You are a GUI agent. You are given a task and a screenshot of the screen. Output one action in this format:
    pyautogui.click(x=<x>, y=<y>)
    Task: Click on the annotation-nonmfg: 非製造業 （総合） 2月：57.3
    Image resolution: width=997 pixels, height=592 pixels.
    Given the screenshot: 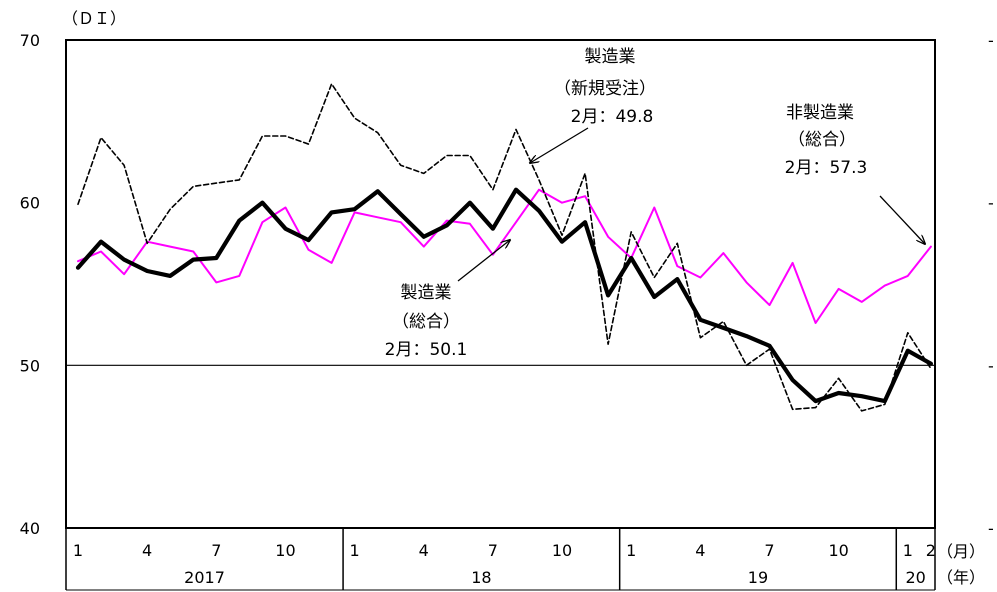 What is the action you would take?
    pyautogui.click(x=855, y=173)
    